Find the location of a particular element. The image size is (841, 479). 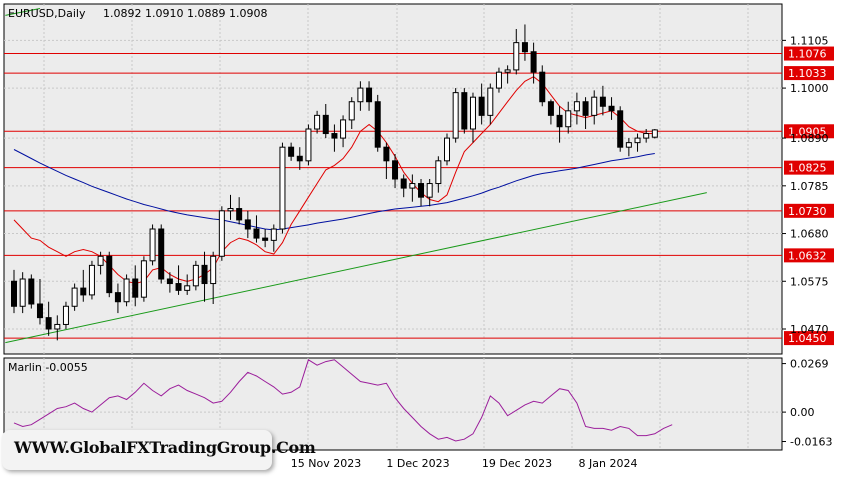

watermark-text: WWW.GlobalFXTradingGroup.Com is located at coordinates (165, 447).